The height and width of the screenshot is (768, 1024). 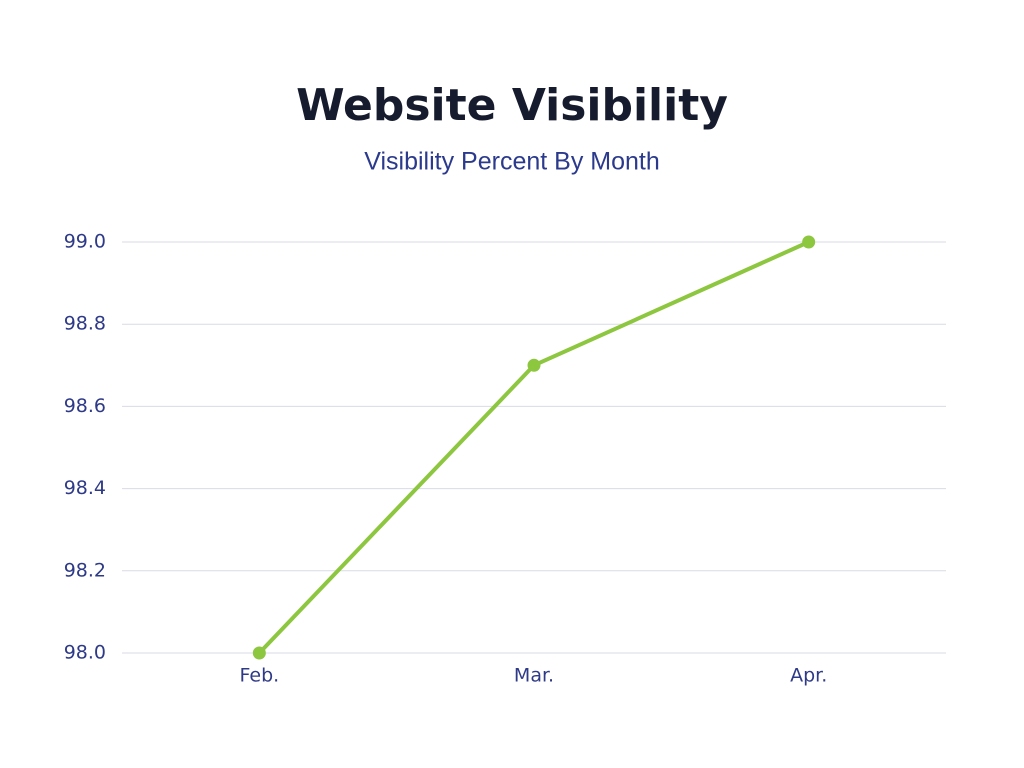 What do you see at coordinates (512, 105) in the screenshot?
I see `chart-title: Website Visibility` at bounding box center [512, 105].